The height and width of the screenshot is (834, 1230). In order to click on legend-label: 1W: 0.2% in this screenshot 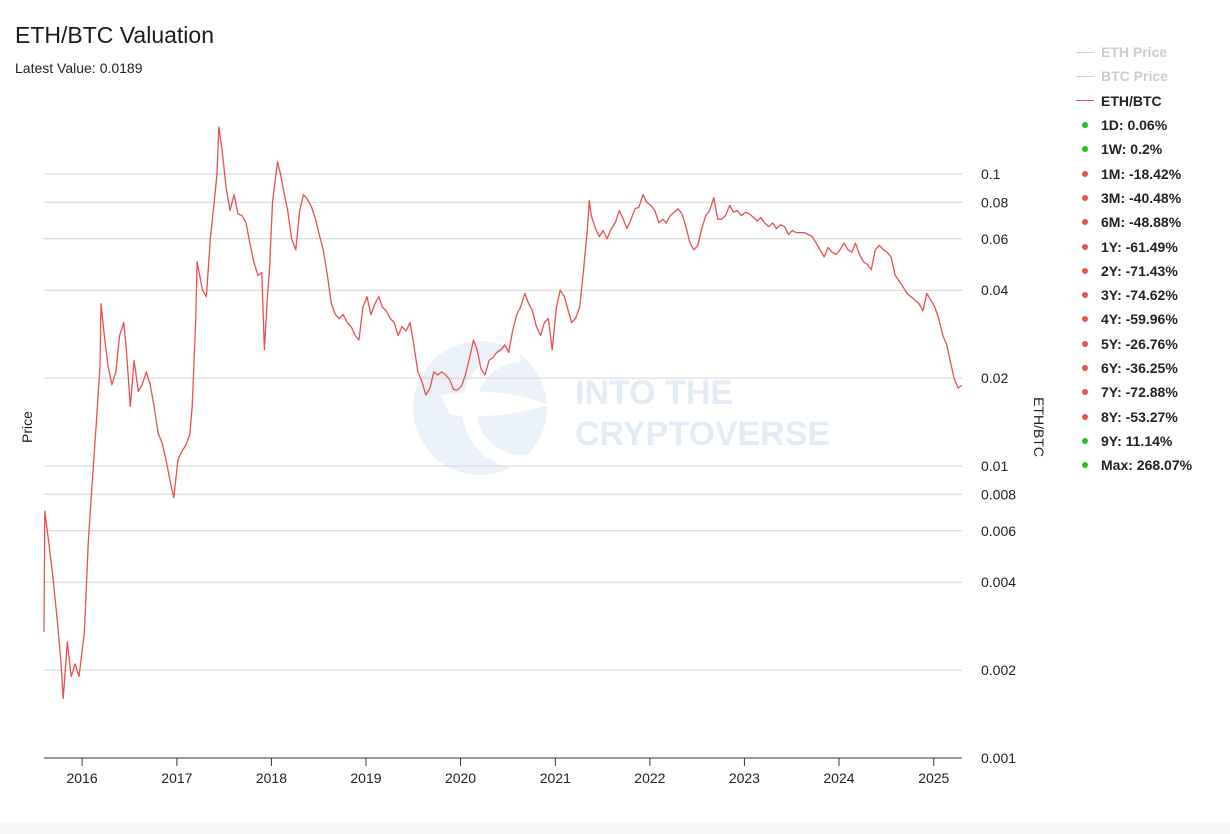, I will do `click(1132, 149)`.